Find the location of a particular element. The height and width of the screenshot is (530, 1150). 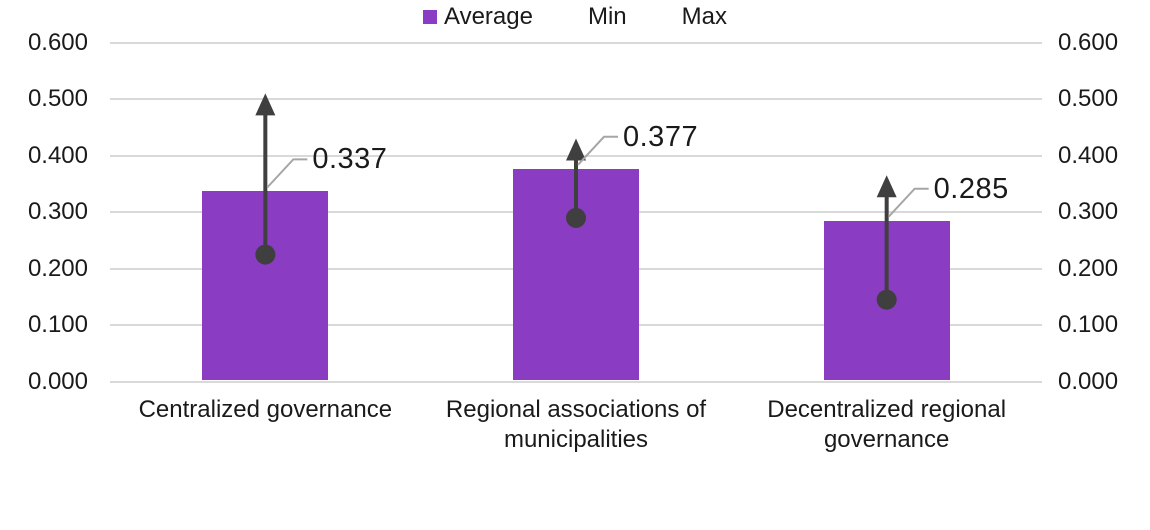

max-swatch-hidden is located at coordinates (668, 17).